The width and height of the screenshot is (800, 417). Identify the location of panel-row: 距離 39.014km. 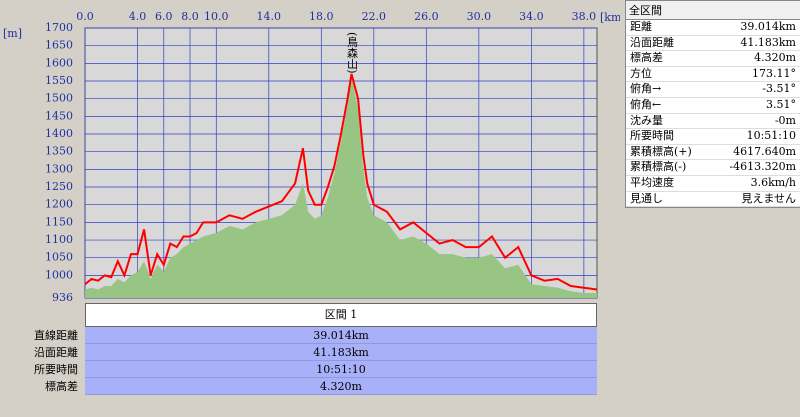
(713, 28).